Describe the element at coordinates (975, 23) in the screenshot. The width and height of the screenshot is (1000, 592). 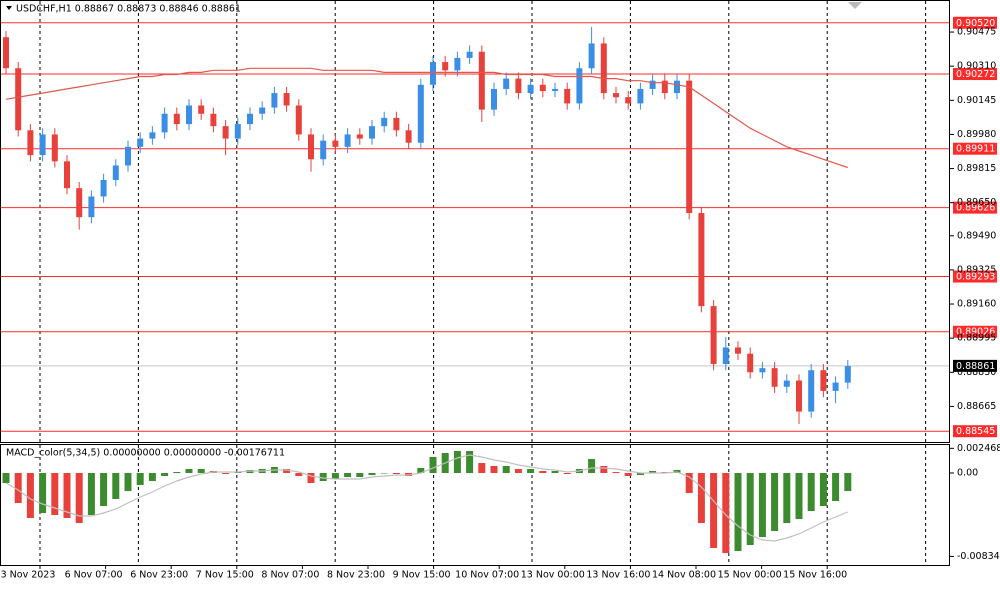
I see `level-label: 0.90520` at that location.